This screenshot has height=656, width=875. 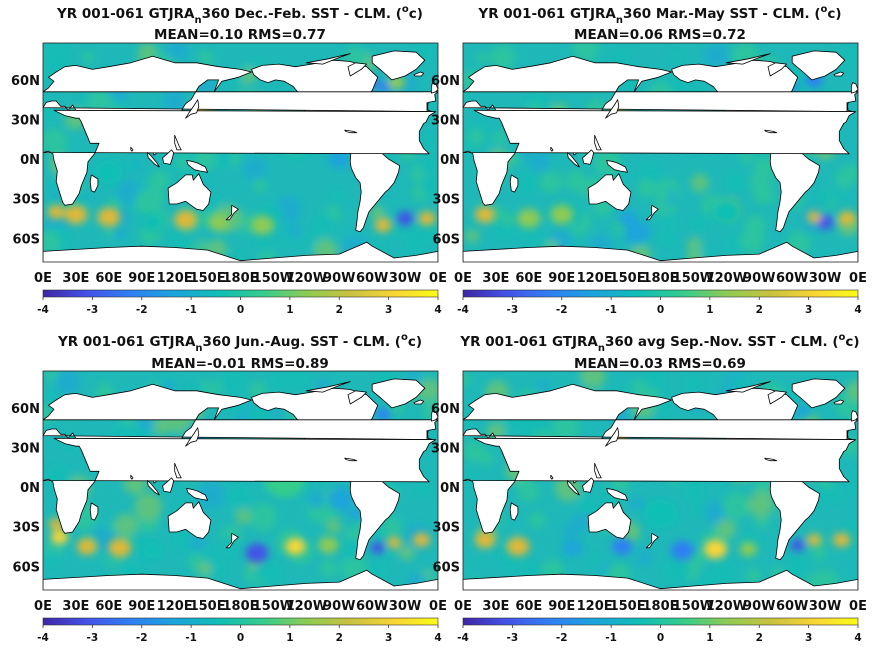 What do you see at coordinates (552, 149) in the screenshot?
I see `land-srilanka` at bounding box center [552, 149].